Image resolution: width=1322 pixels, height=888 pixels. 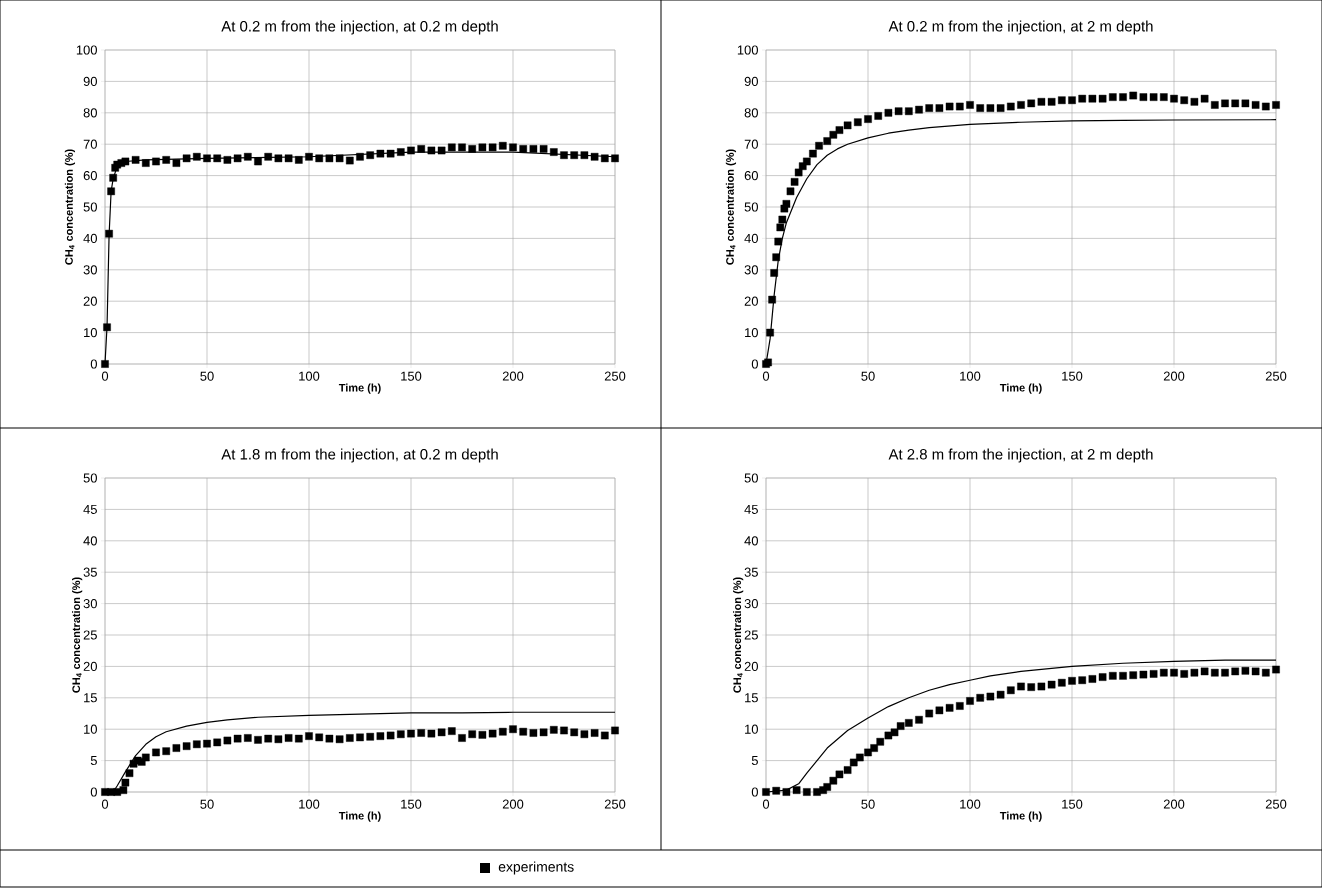 I want to click on chart-title: At 2.8 m from the injection, at 2 m depth, so click(x=1020, y=455).